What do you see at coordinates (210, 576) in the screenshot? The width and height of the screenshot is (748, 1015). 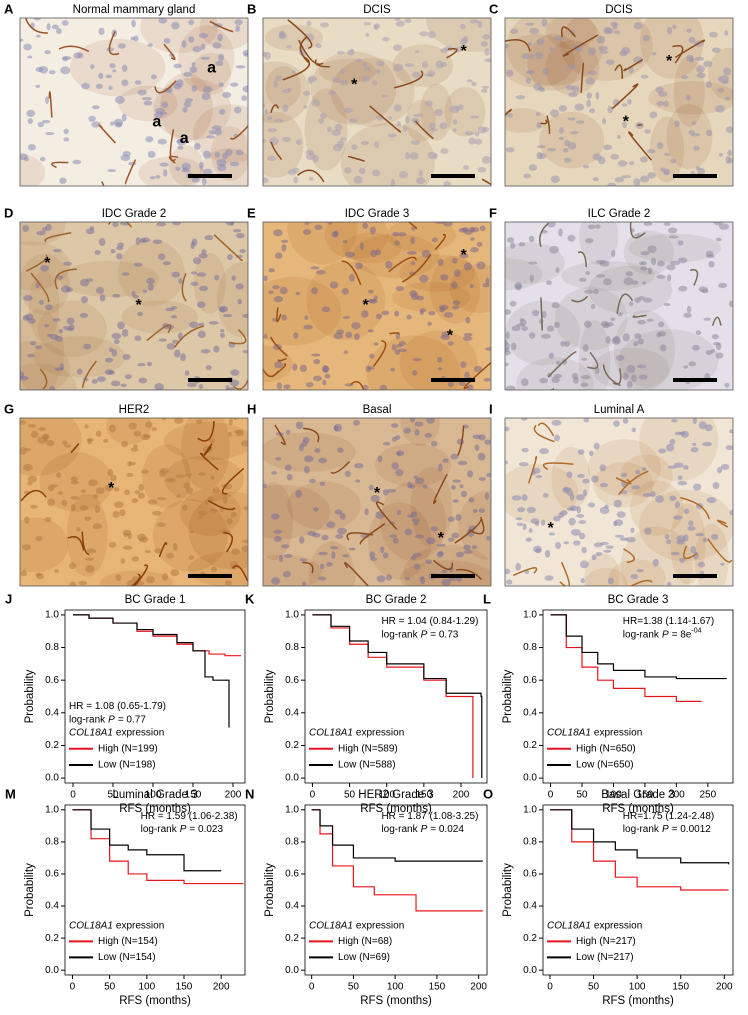 I see `scale-bar` at bounding box center [210, 576].